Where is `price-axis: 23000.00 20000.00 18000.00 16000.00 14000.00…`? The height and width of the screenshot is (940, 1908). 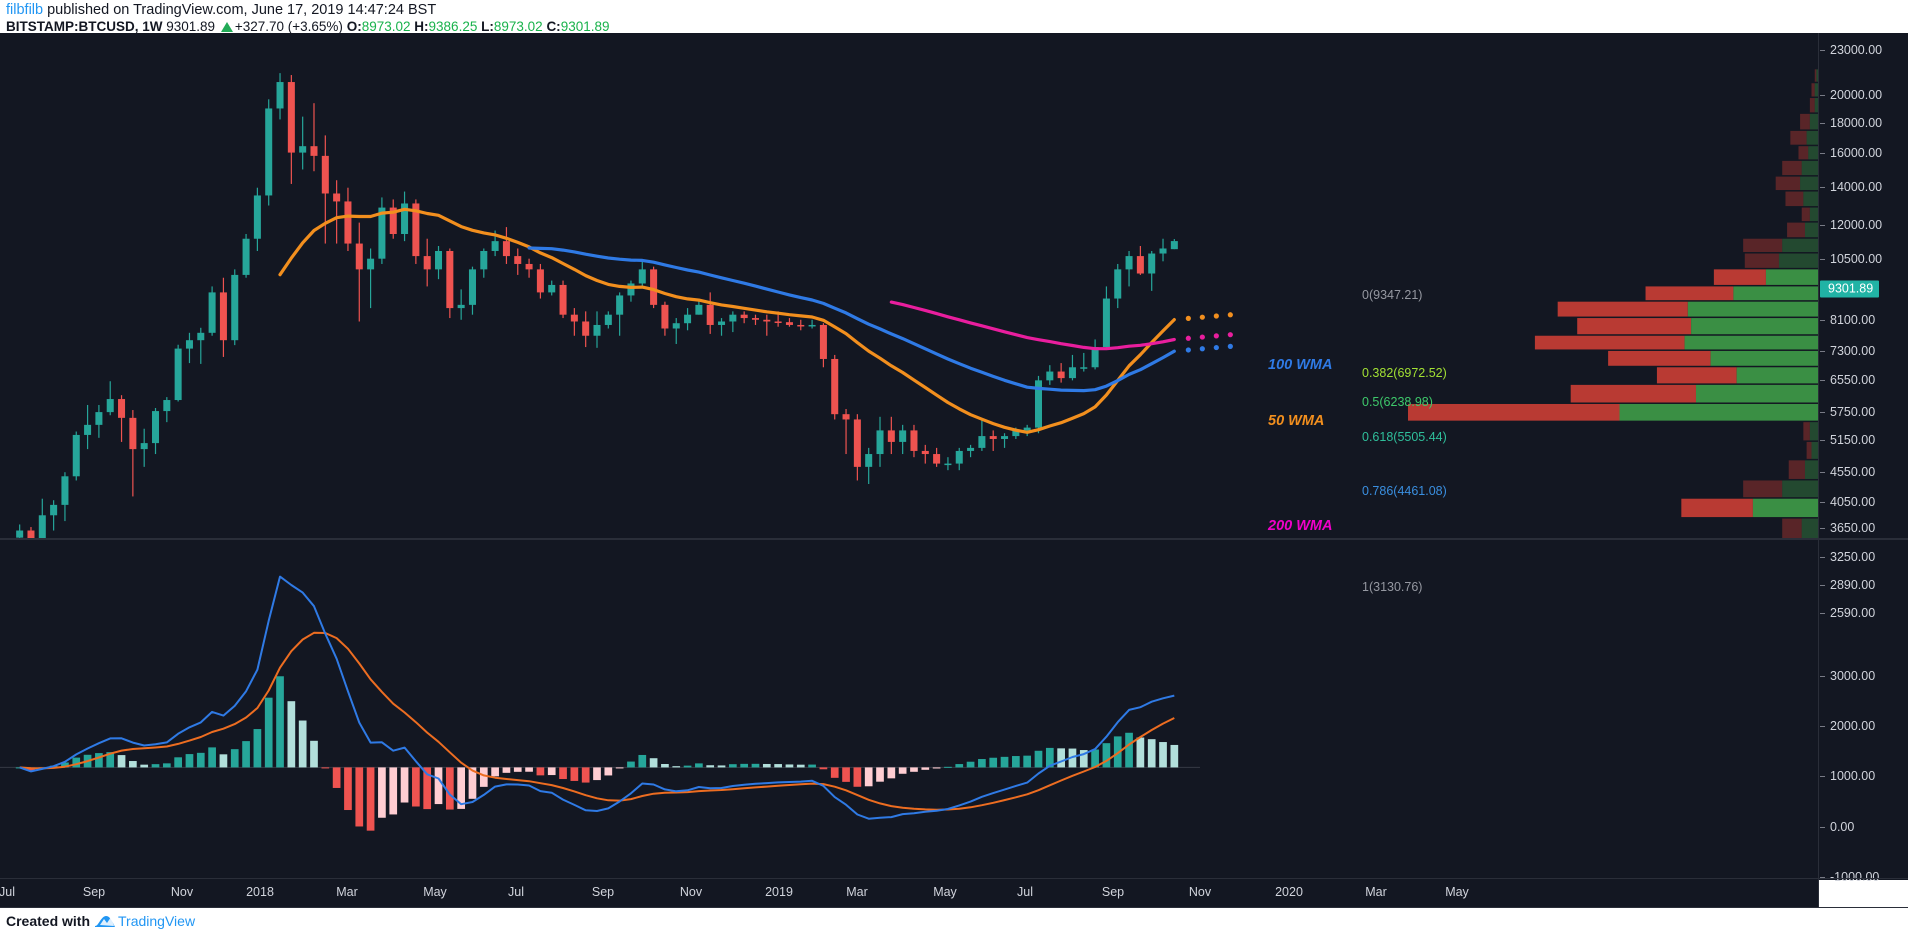
price-axis: 23000.00 20000.00 18000.00 16000.00 14000.00… is located at coordinates (1863, 458).